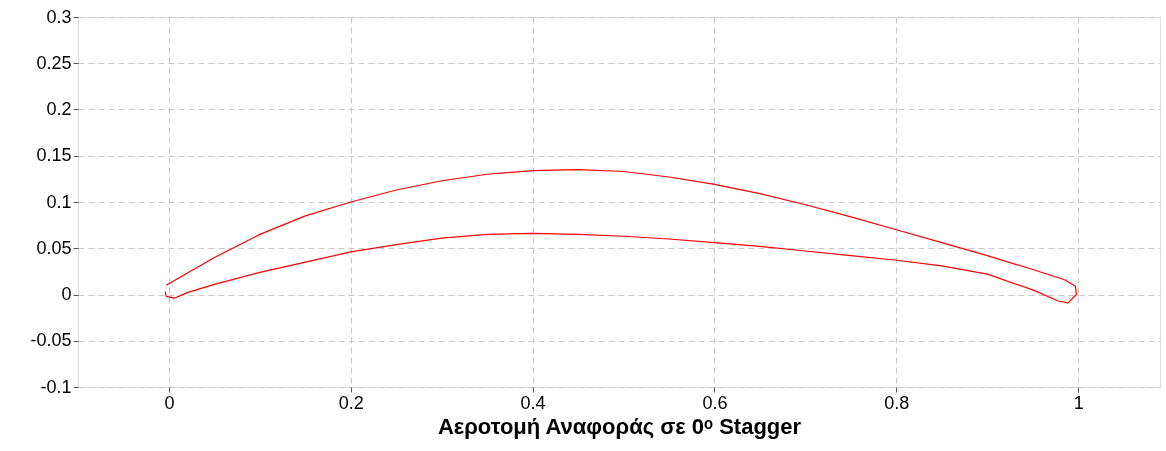 This screenshot has width=1166, height=451. I want to click on y-tick-label: 0.1, so click(59, 201).